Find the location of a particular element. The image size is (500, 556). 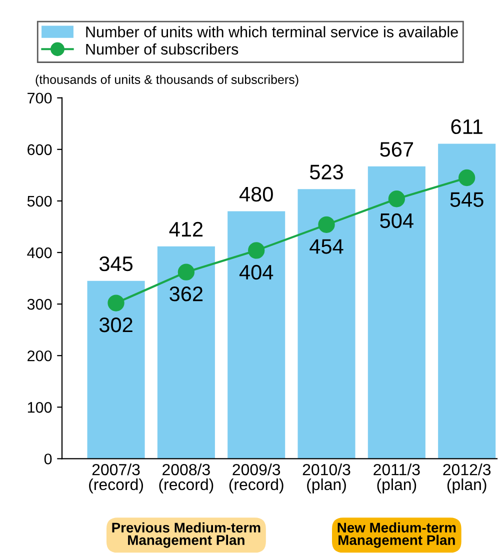

data-label: 404 is located at coordinates (256, 272).